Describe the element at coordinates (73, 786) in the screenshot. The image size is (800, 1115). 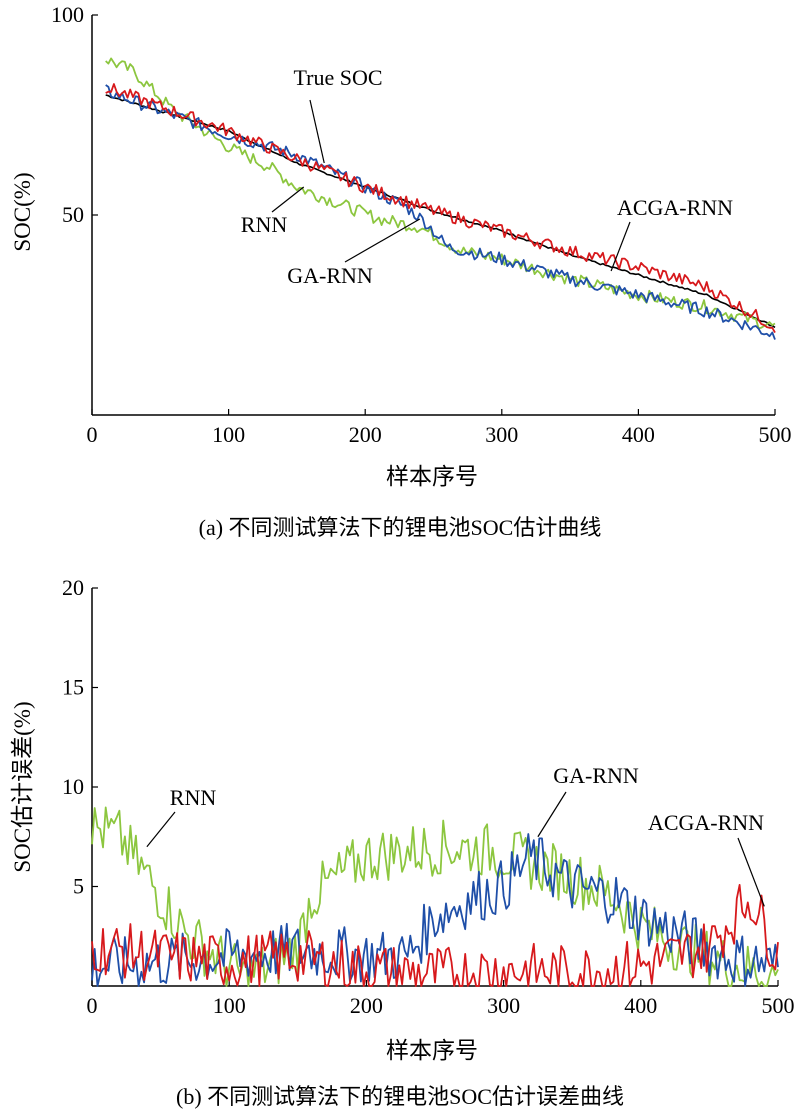
I see `y-tick-label: 10` at that location.